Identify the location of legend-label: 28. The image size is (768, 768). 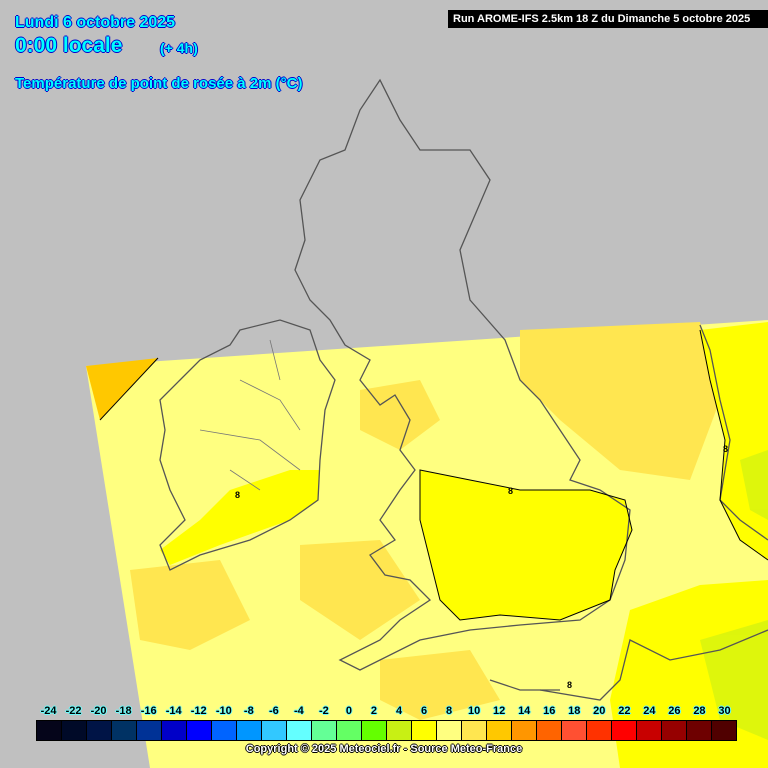
(699, 711).